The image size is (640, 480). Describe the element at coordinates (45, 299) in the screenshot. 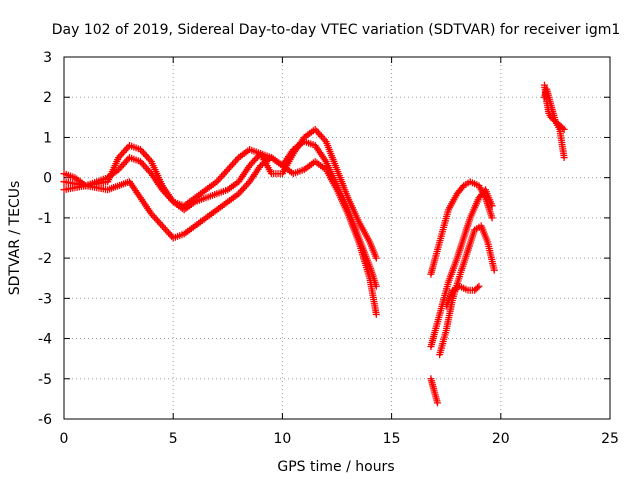

I see `y-tick-label: -3` at that location.